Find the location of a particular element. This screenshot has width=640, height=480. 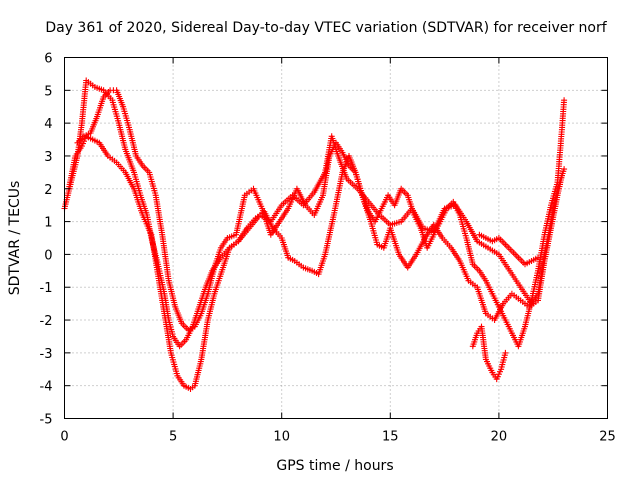

y-tick-label: 0 is located at coordinates (48, 255).